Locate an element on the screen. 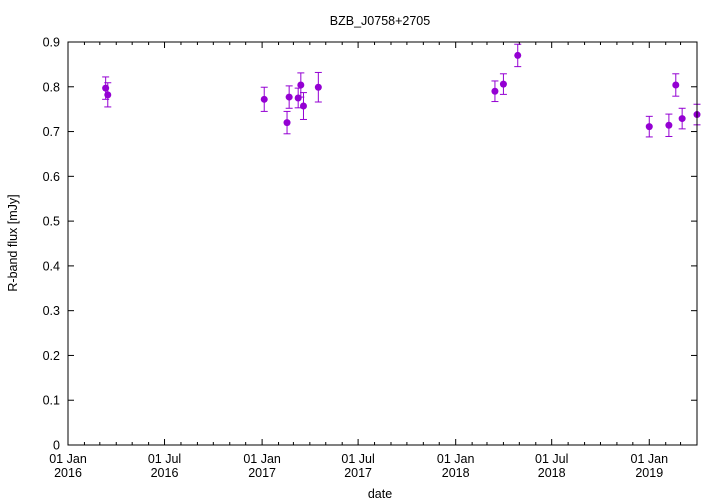 Image resolution: width=720 pixels, height=504 pixels. x-tick-label: 01 Jan 2016 is located at coordinates (68, 466).